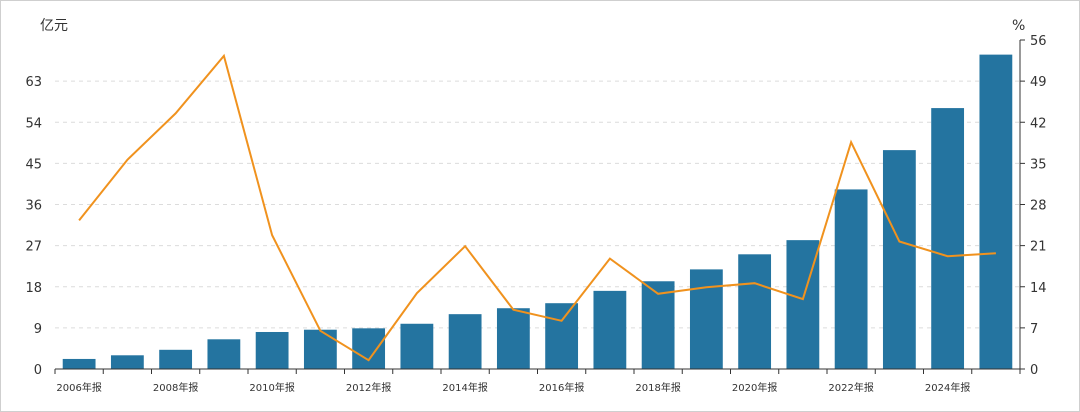 Image resolution: width=1080 pixels, height=412 pixels. Describe the element at coordinates (1038, 82) in the screenshot. I see `right-tick-label: 49` at that location.